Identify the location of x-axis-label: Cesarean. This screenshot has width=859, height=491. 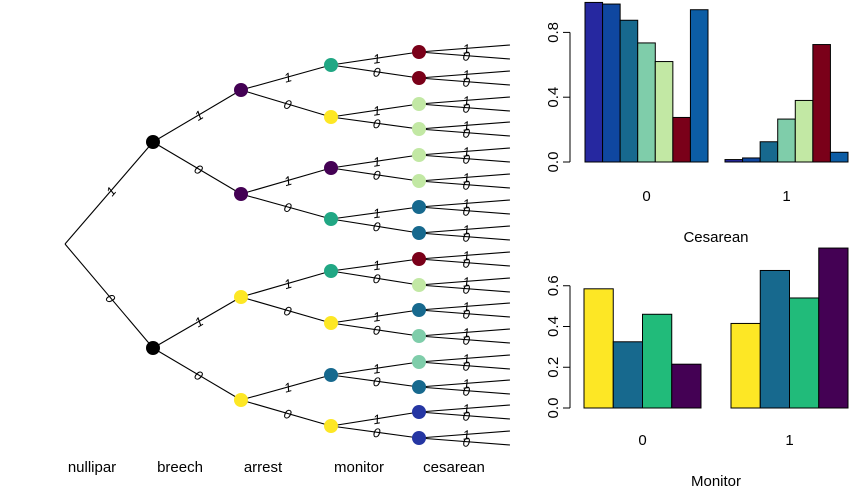
(715, 237).